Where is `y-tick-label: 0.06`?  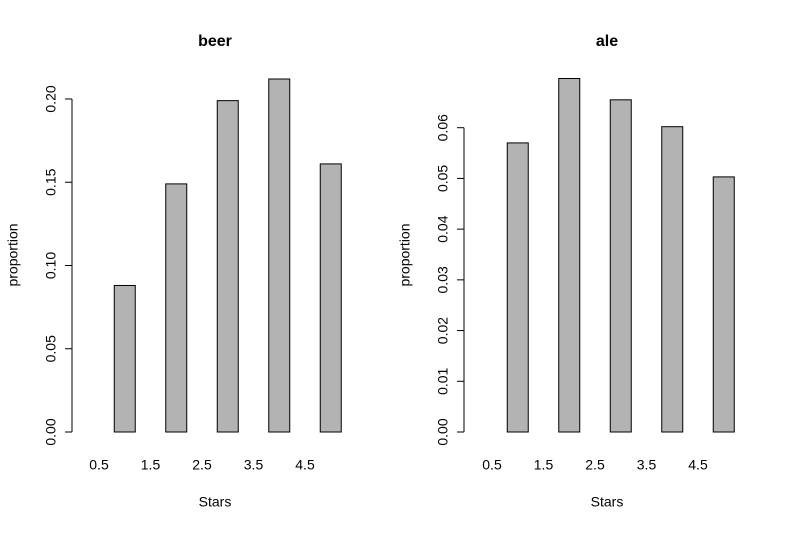
y-tick-label: 0.06 is located at coordinates (443, 127).